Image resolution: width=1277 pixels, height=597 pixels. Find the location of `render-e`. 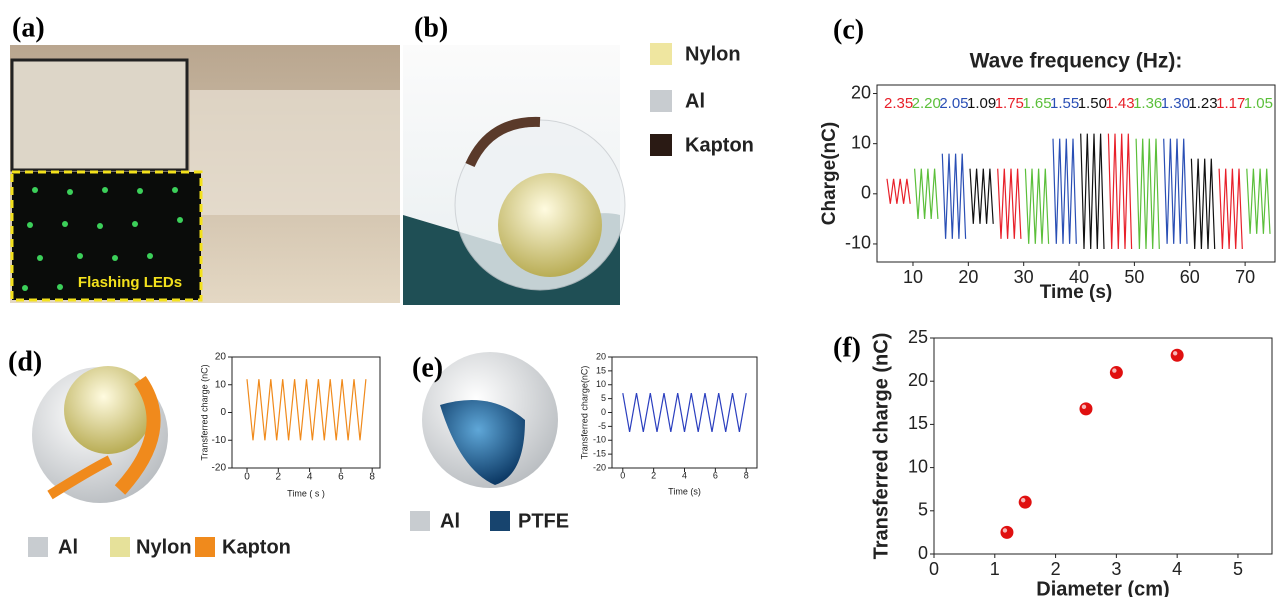

render-e is located at coordinates (490, 420).